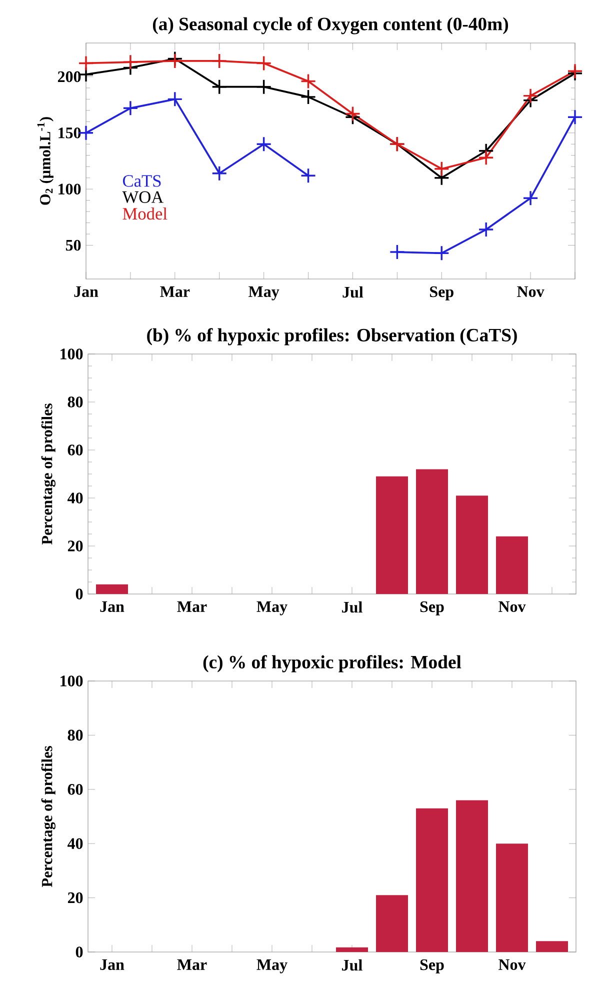 This screenshot has width=598, height=983. What do you see at coordinates (73, 245) in the screenshot?
I see `y-tick-label: 50` at bounding box center [73, 245].